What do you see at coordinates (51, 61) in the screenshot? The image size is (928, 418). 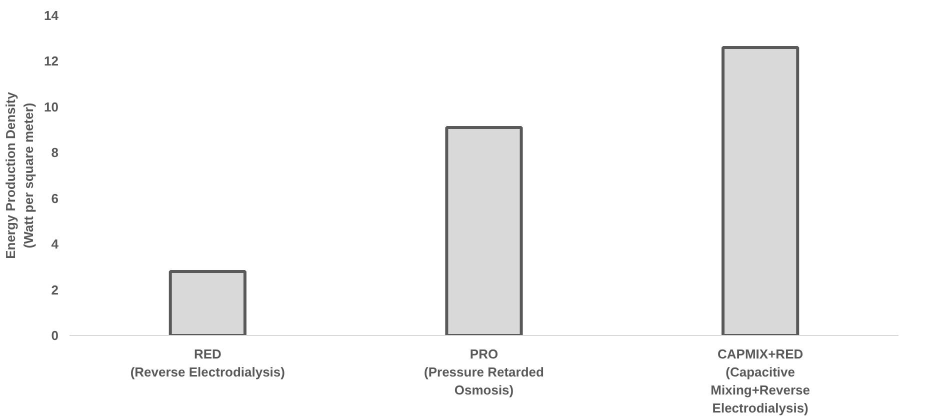 I see `y-tick-label: 12` at bounding box center [51, 61].